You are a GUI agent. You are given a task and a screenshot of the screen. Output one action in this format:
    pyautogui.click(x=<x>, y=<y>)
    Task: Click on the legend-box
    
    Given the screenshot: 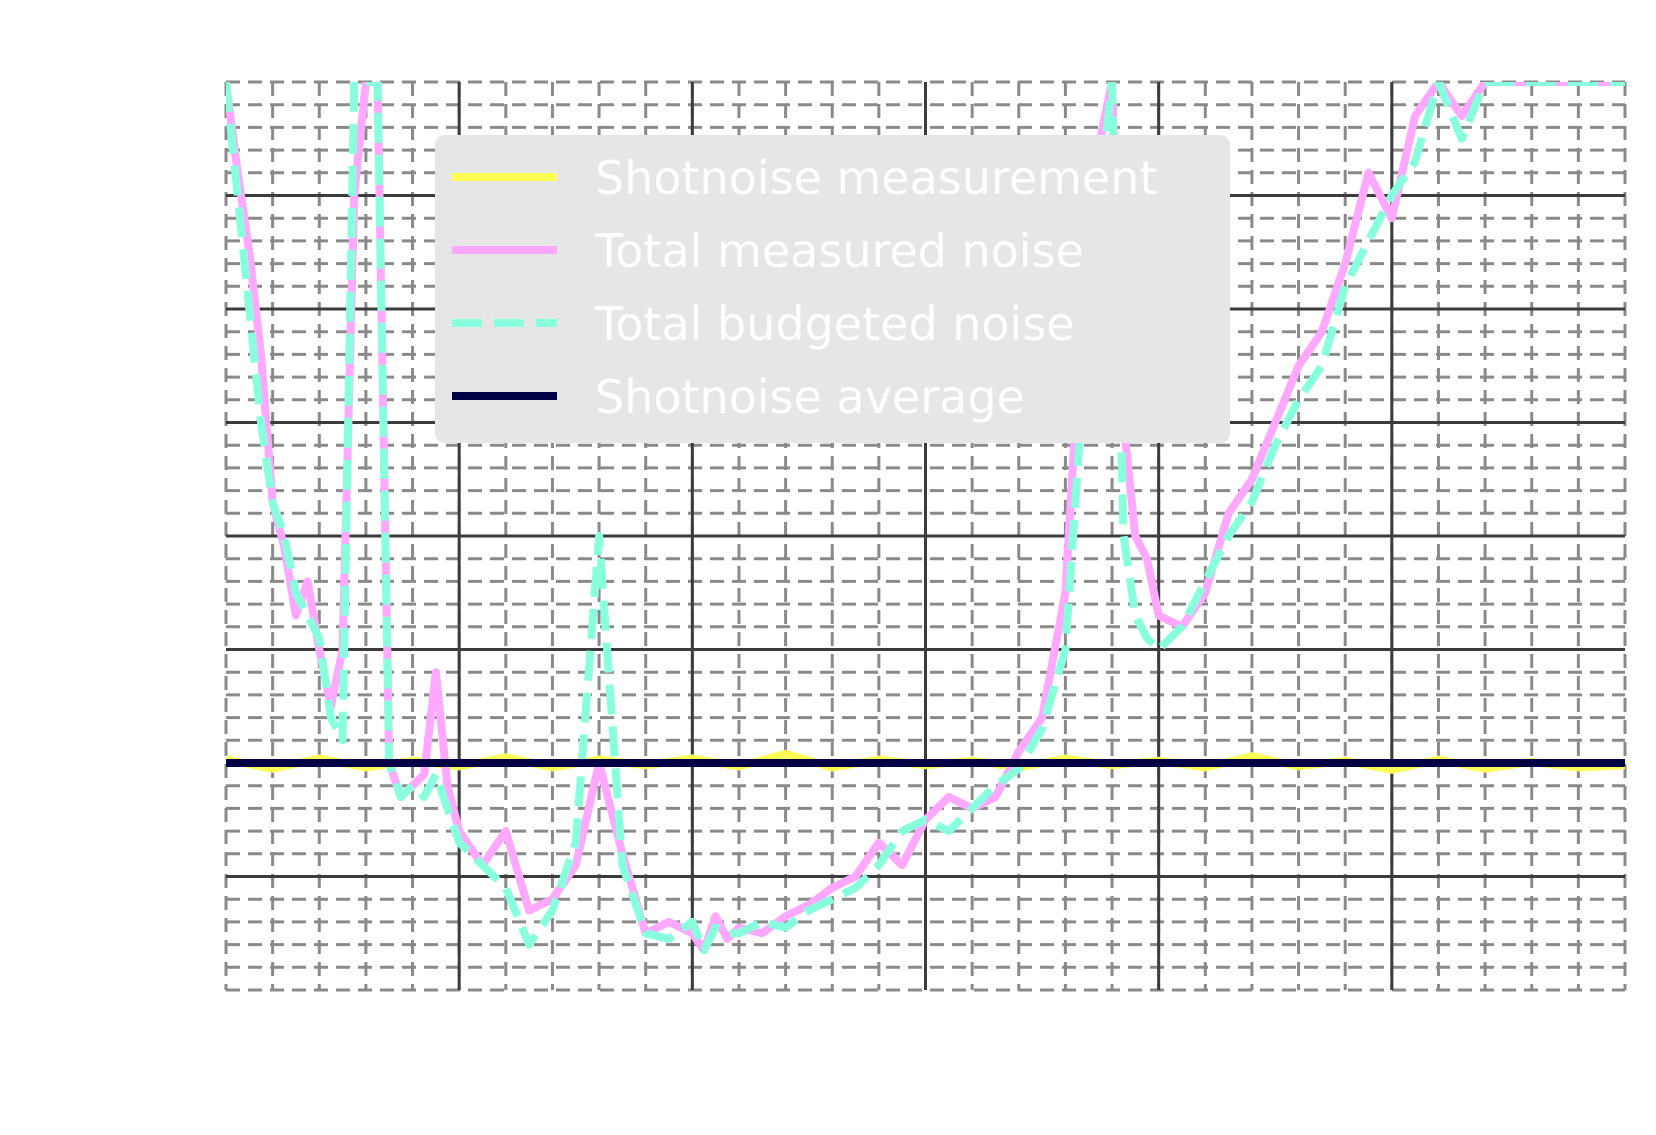 What is the action you would take?
    pyautogui.click(x=832, y=289)
    